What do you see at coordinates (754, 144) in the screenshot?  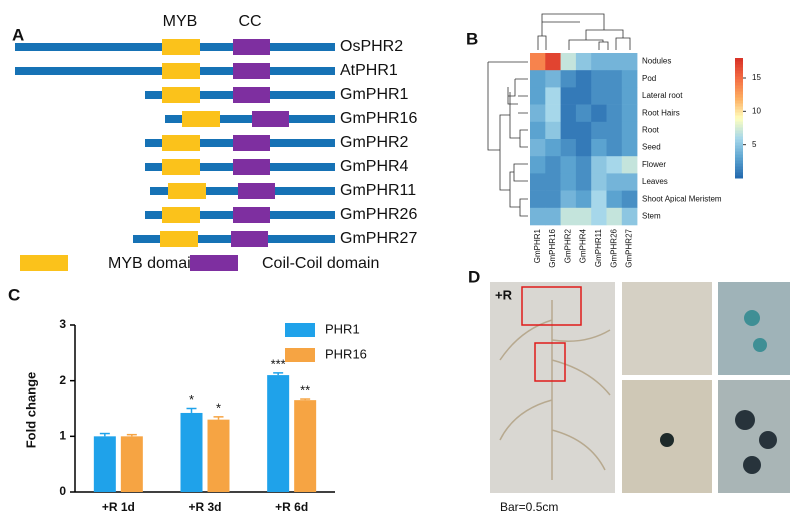 I see `colorbar-label: 5` at bounding box center [754, 144].